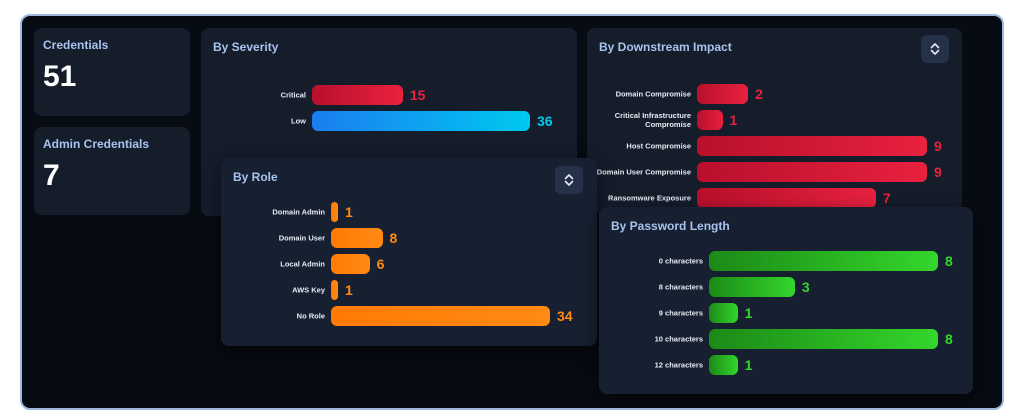 This screenshot has width=1024, height=419. Describe the element at coordinates (409, 212) in the screenshot. I see `bar-row: Domain Admin 1` at that location.